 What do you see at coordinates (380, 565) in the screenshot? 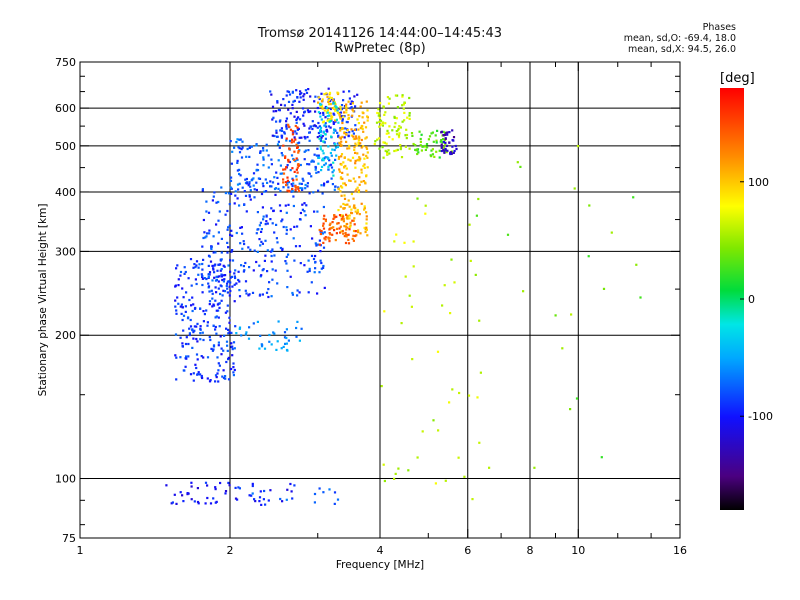
I see `x-axis-label: Frequency [MHz]` at bounding box center [380, 565].